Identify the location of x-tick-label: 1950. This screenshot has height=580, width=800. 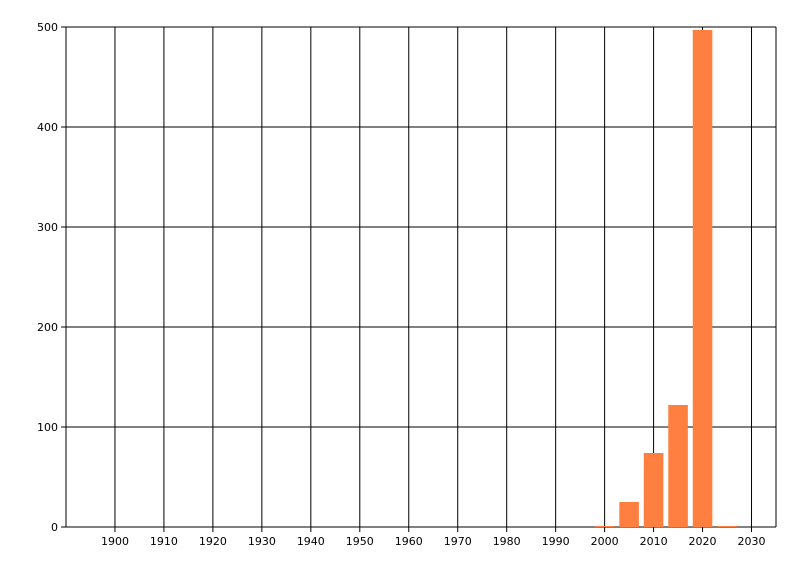
(360, 541).